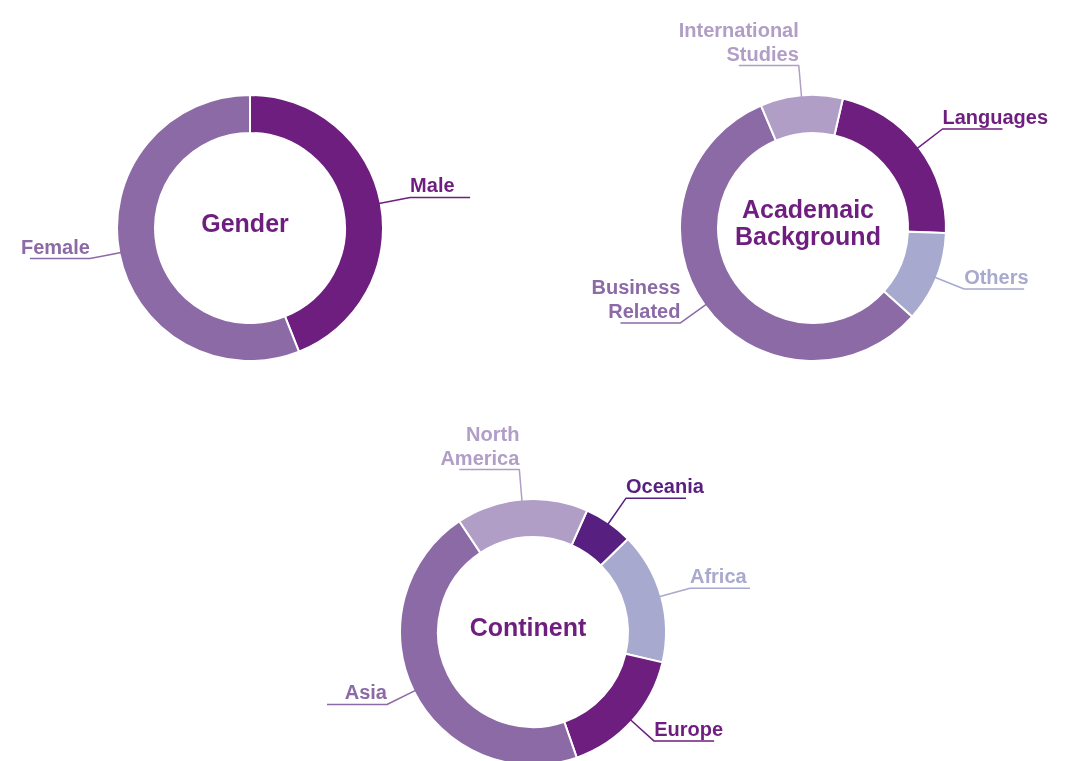  What do you see at coordinates (528, 627) in the screenshot?
I see `text: Continent` at bounding box center [528, 627].